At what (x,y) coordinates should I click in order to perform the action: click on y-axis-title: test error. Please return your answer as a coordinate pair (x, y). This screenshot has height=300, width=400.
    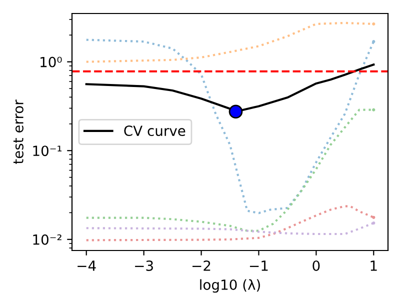
    Looking at the image, I should click on (19, 132).